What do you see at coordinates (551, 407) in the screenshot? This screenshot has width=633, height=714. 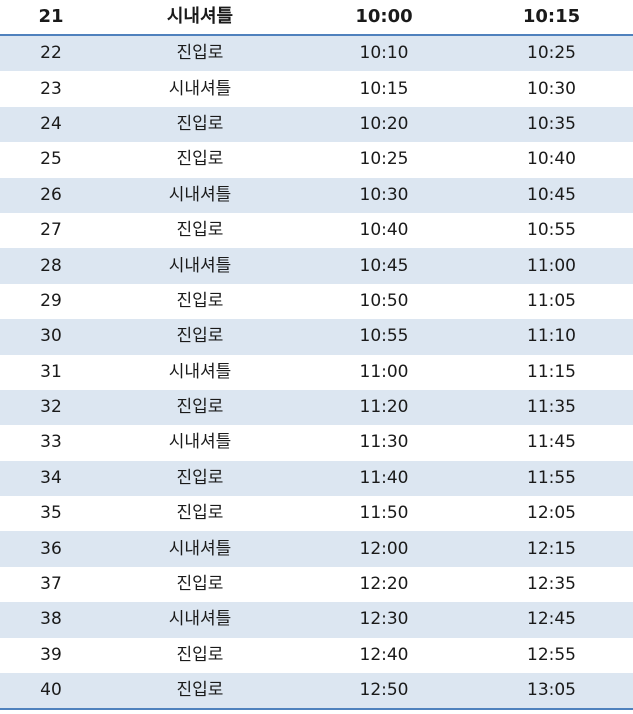 I see `cell-arrival-time: 11:35` at bounding box center [551, 407].